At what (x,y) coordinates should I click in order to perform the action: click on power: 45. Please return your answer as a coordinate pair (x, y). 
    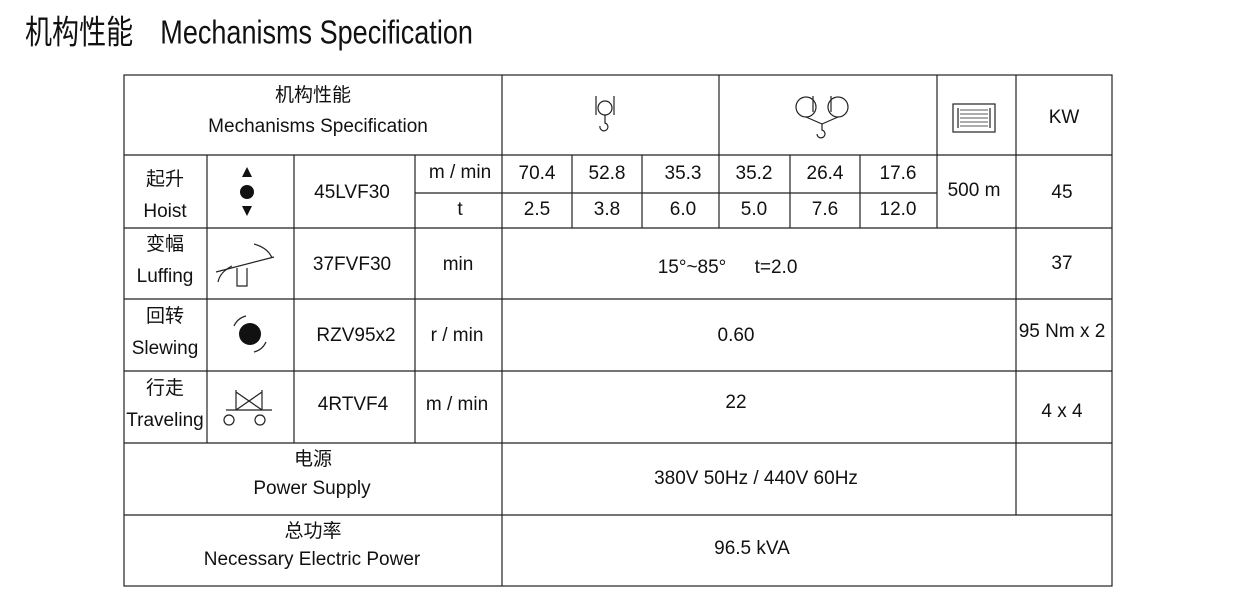
    Looking at the image, I should click on (1061, 192).